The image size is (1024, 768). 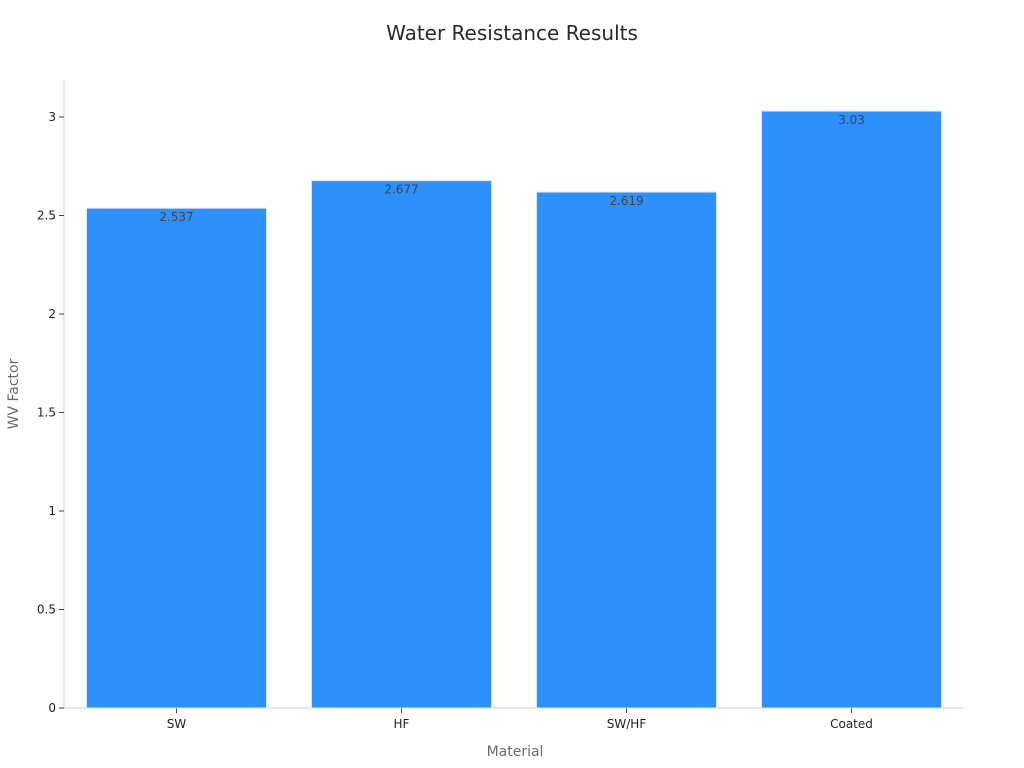 I want to click on bar-hf, so click(x=401, y=444).